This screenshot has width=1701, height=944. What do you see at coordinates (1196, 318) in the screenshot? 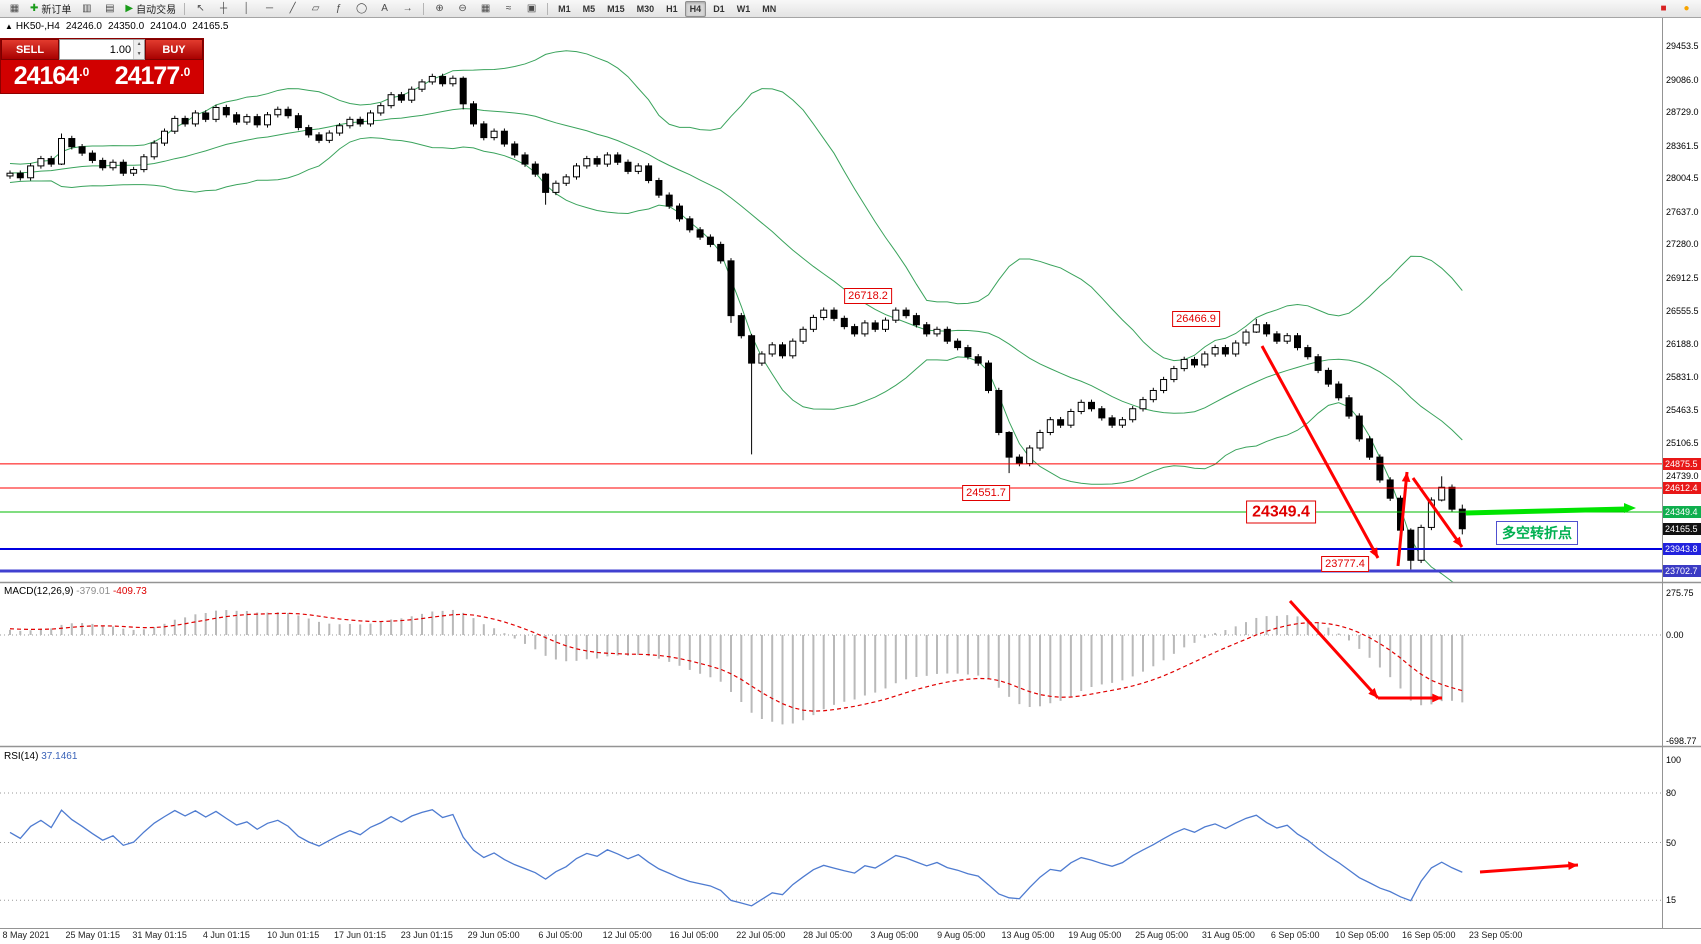
I see `price-annotation-label: 26466.9` at bounding box center [1196, 318].